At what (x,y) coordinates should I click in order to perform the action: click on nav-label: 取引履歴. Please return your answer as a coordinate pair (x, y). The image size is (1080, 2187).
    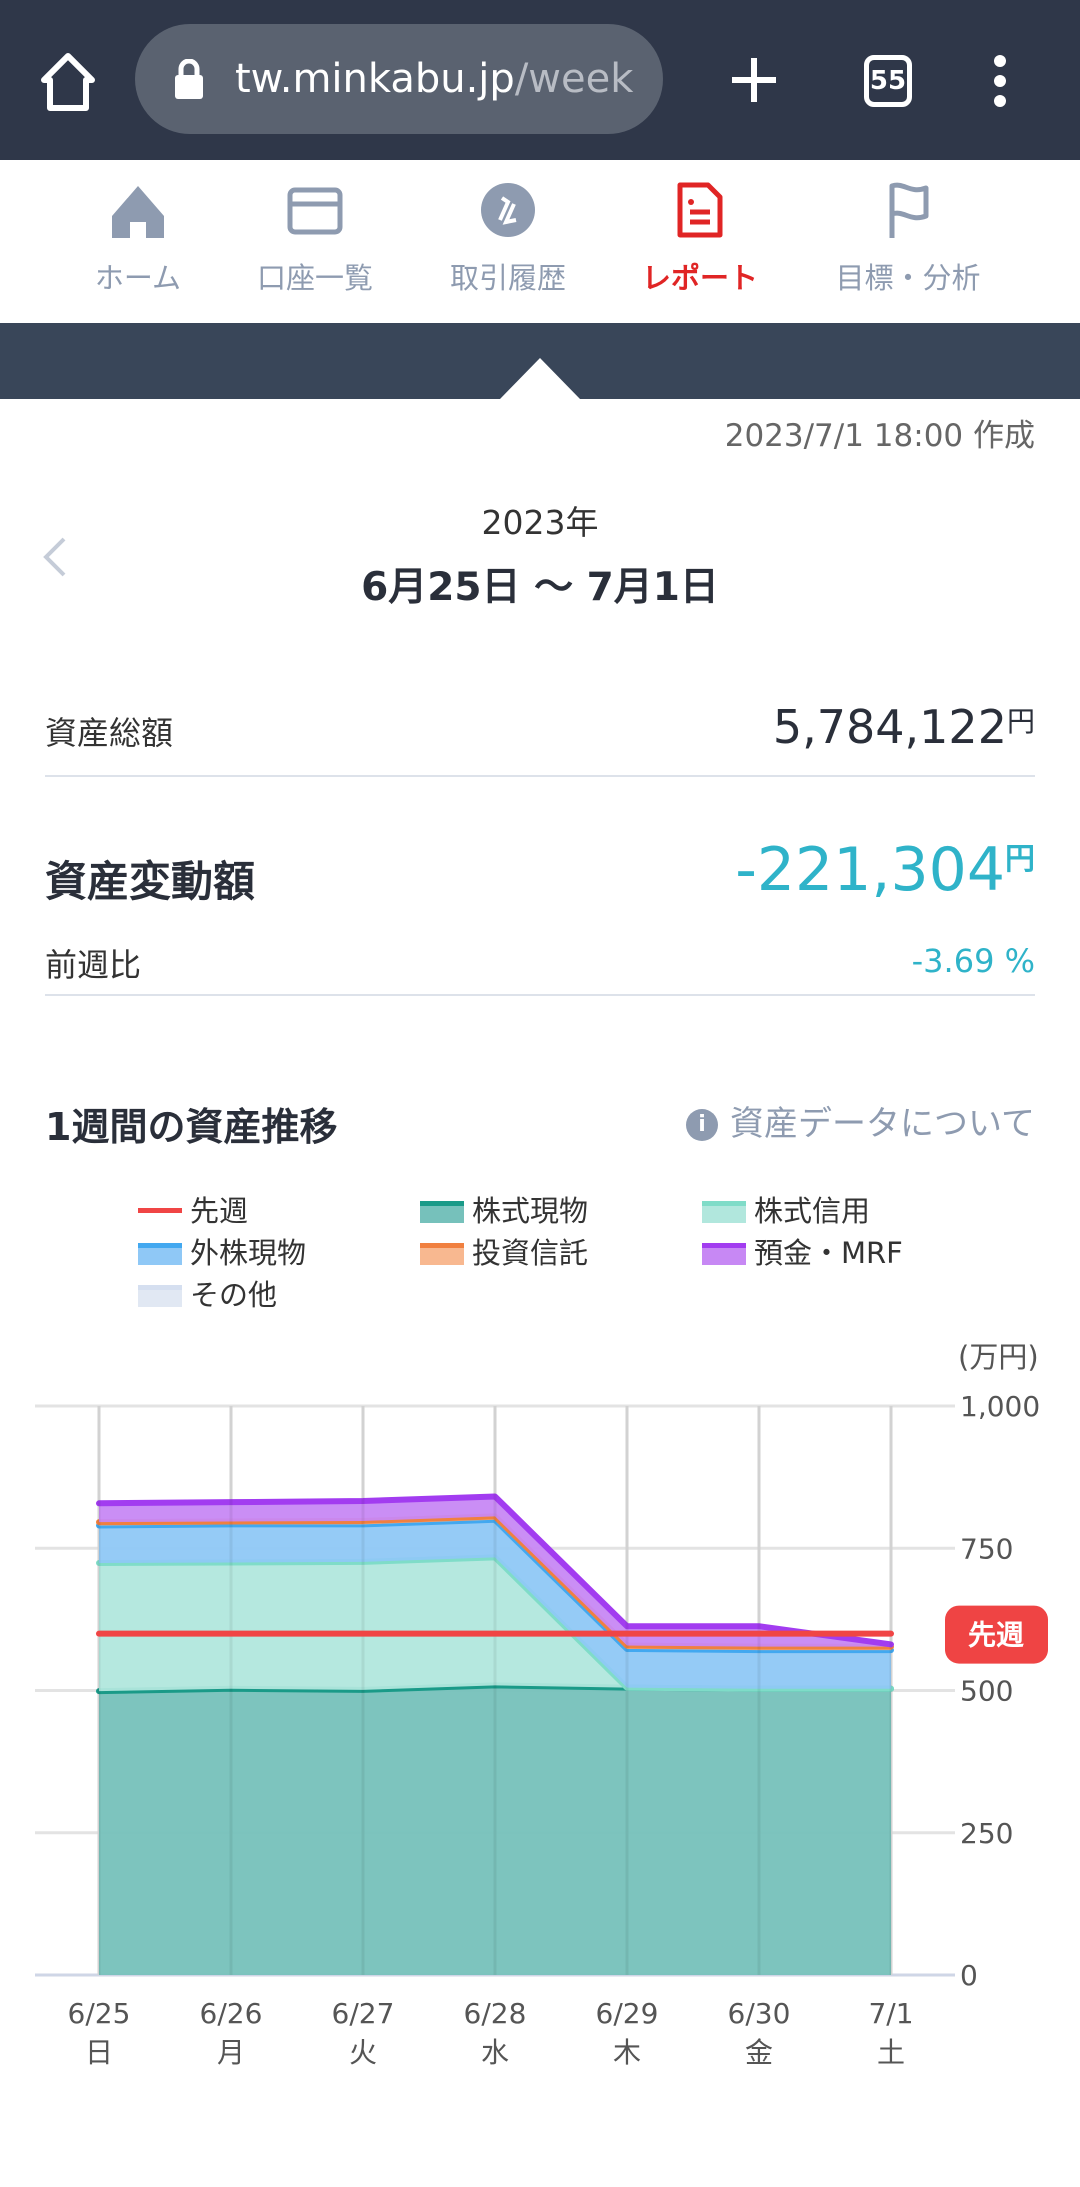
    Looking at the image, I should click on (507, 278).